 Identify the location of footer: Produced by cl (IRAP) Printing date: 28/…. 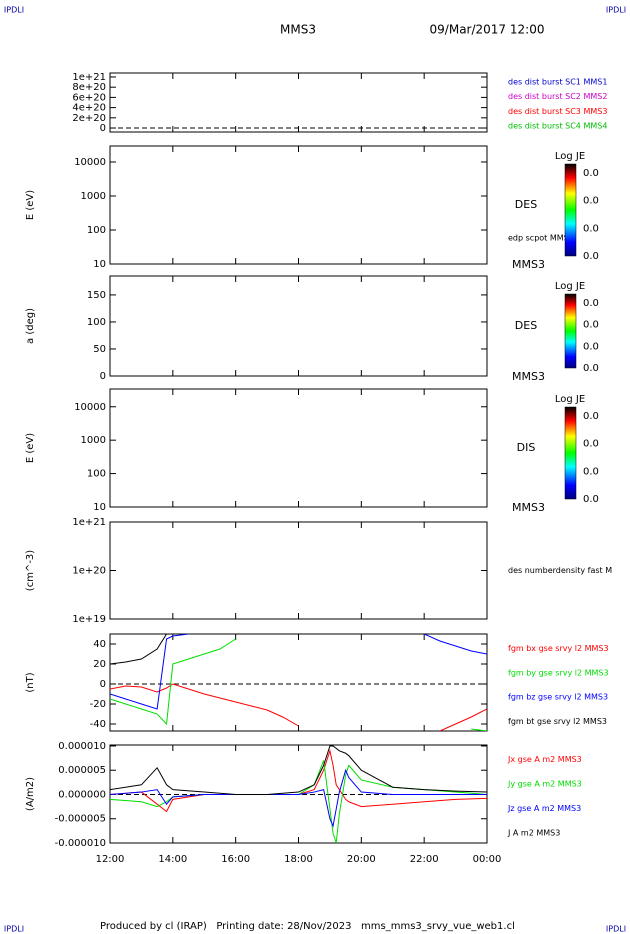
(307, 926).